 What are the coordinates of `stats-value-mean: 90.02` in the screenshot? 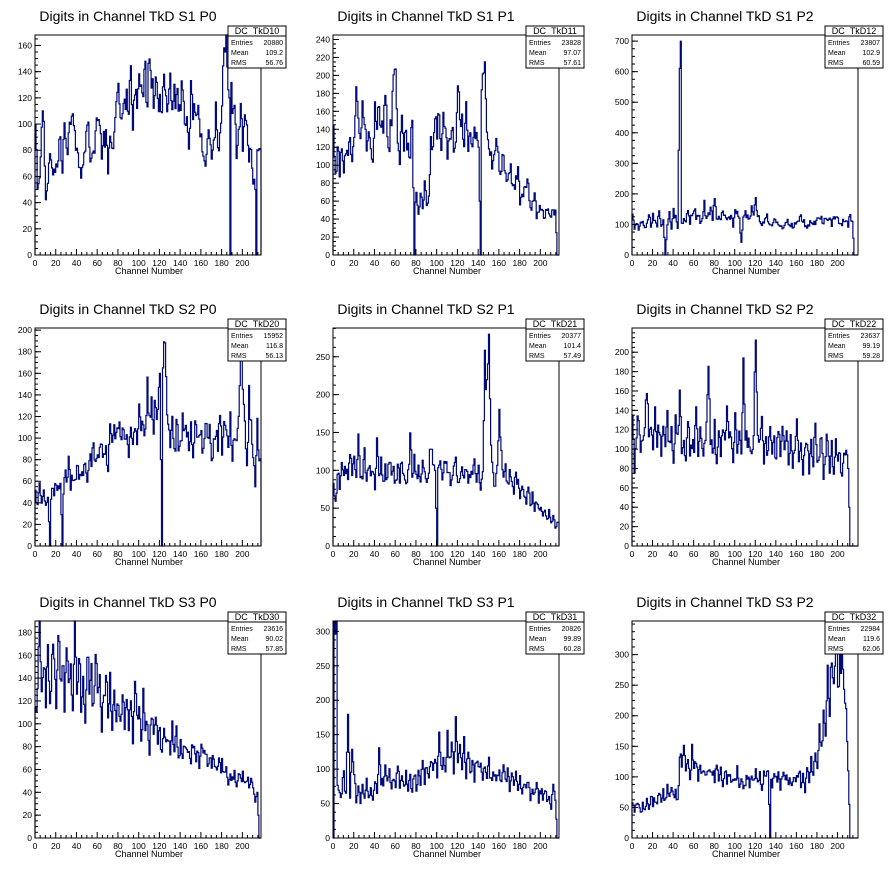 It's located at (274, 639).